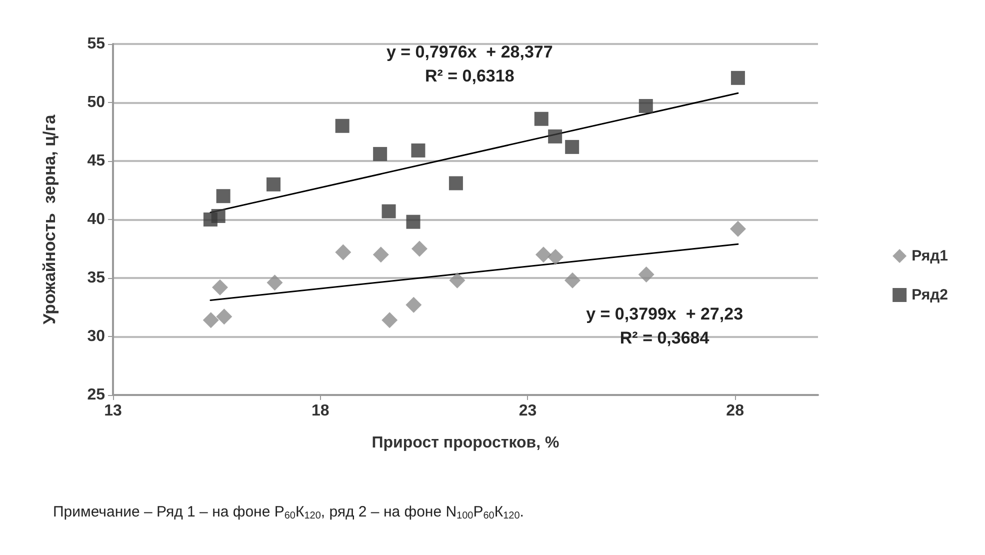  I want to click on x-tick-label: 28, so click(735, 411).